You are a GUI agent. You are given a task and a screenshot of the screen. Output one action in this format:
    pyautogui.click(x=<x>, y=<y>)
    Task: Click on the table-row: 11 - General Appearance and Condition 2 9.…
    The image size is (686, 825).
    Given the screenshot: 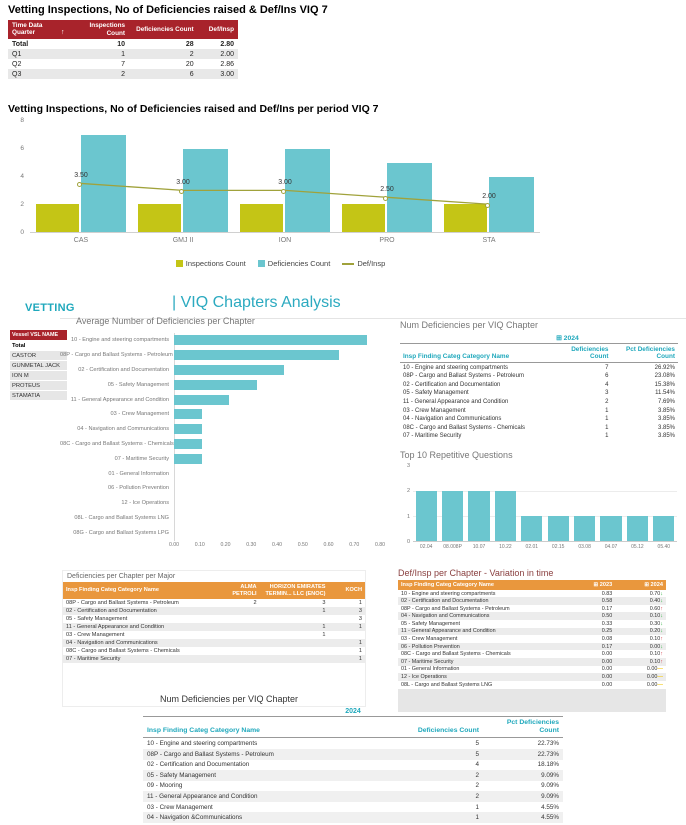 What is the action you would take?
    pyautogui.click(x=353, y=796)
    